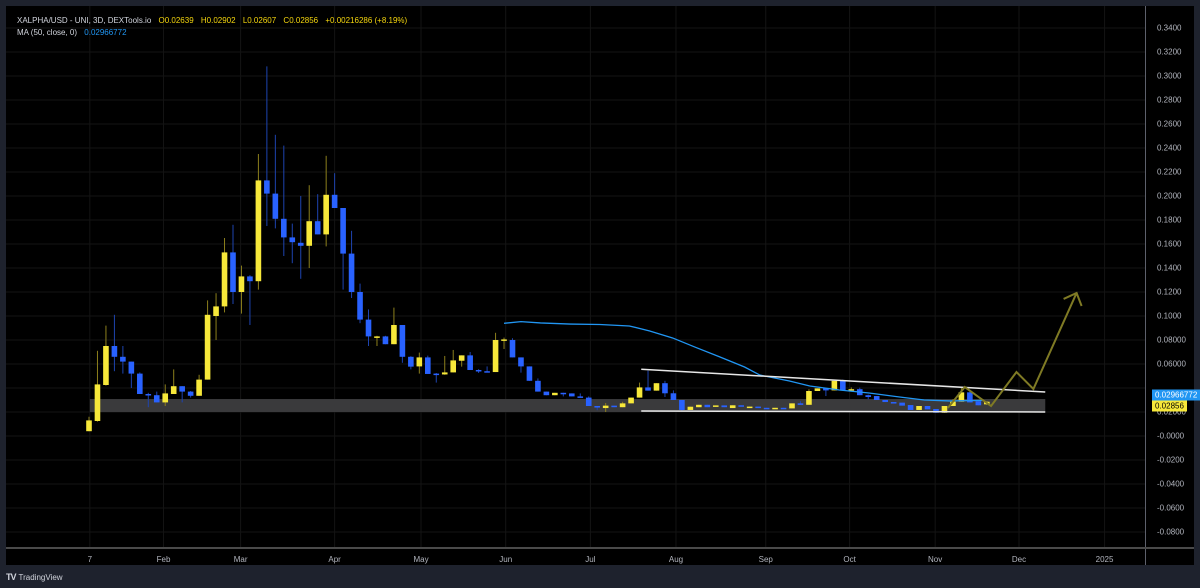 The image size is (1200, 588). Describe the element at coordinates (218, 20) in the screenshot. I see `high-value: H0.02902` at that location.